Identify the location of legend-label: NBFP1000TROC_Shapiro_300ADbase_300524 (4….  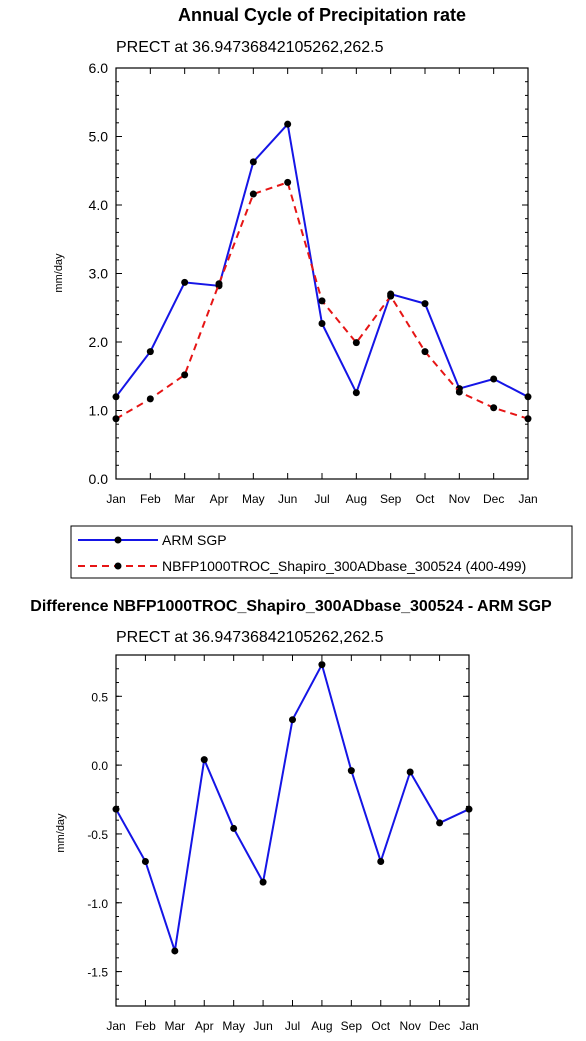
(344, 566).